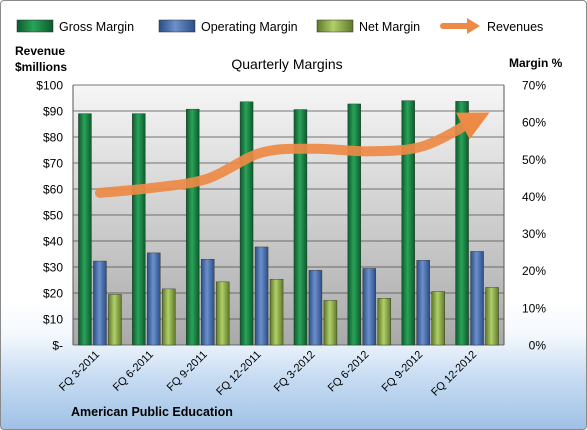 The image size is (587, 430). What do you see at coordinates (53, 216) in the screenshot?
I see `left-tick-label: $50` at bounding box center [53, 216].